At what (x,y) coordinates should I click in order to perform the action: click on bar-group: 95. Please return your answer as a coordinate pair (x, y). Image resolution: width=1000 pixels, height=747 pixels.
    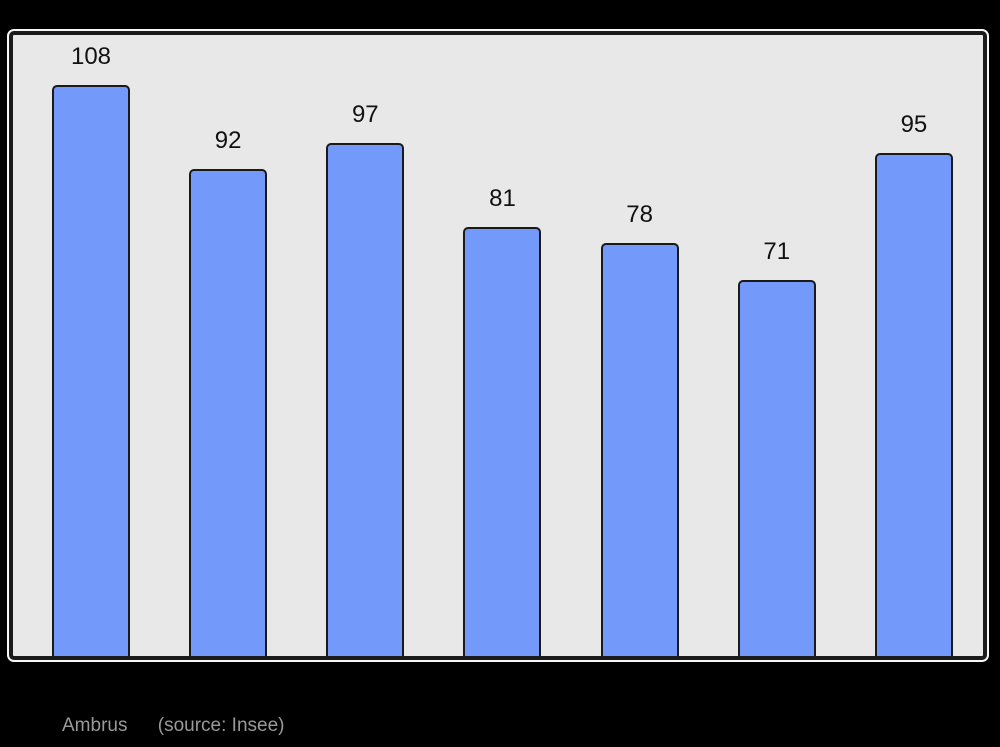
    Looking at the image, I should click on (913, 383).